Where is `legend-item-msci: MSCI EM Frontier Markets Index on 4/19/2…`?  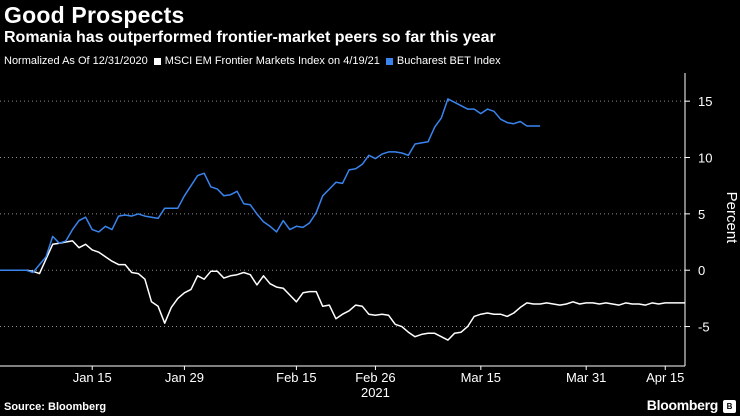
legend-item-msci: MSCI EM Frontier Markets Index on 4/19/2… is located at coordinates (264, 61).